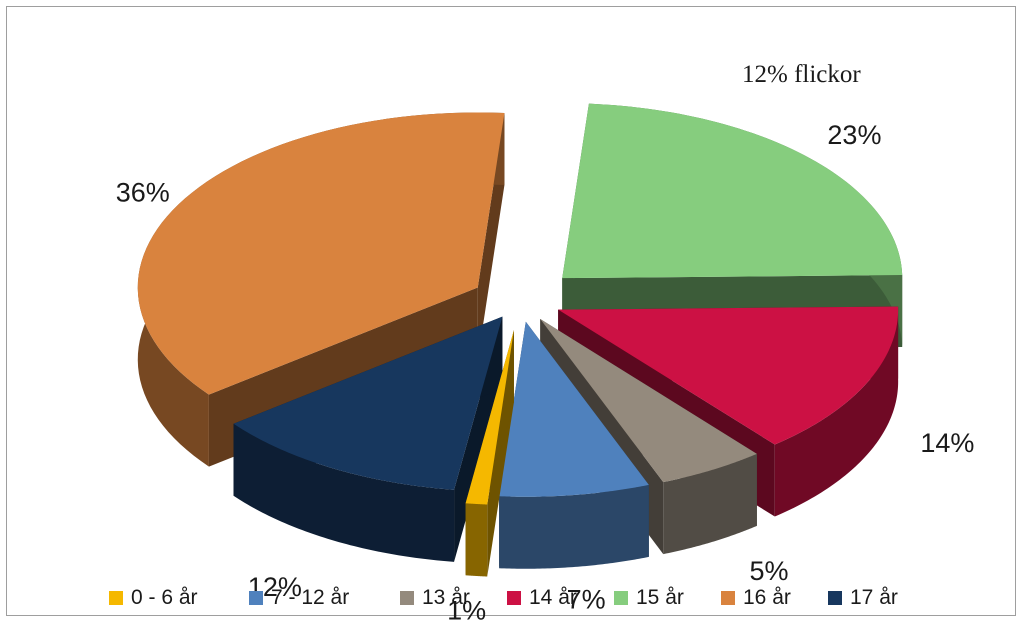 This screenshot has height=624, width=1024. I want to click on data-label-14-r: 14%, so click(947, 443).